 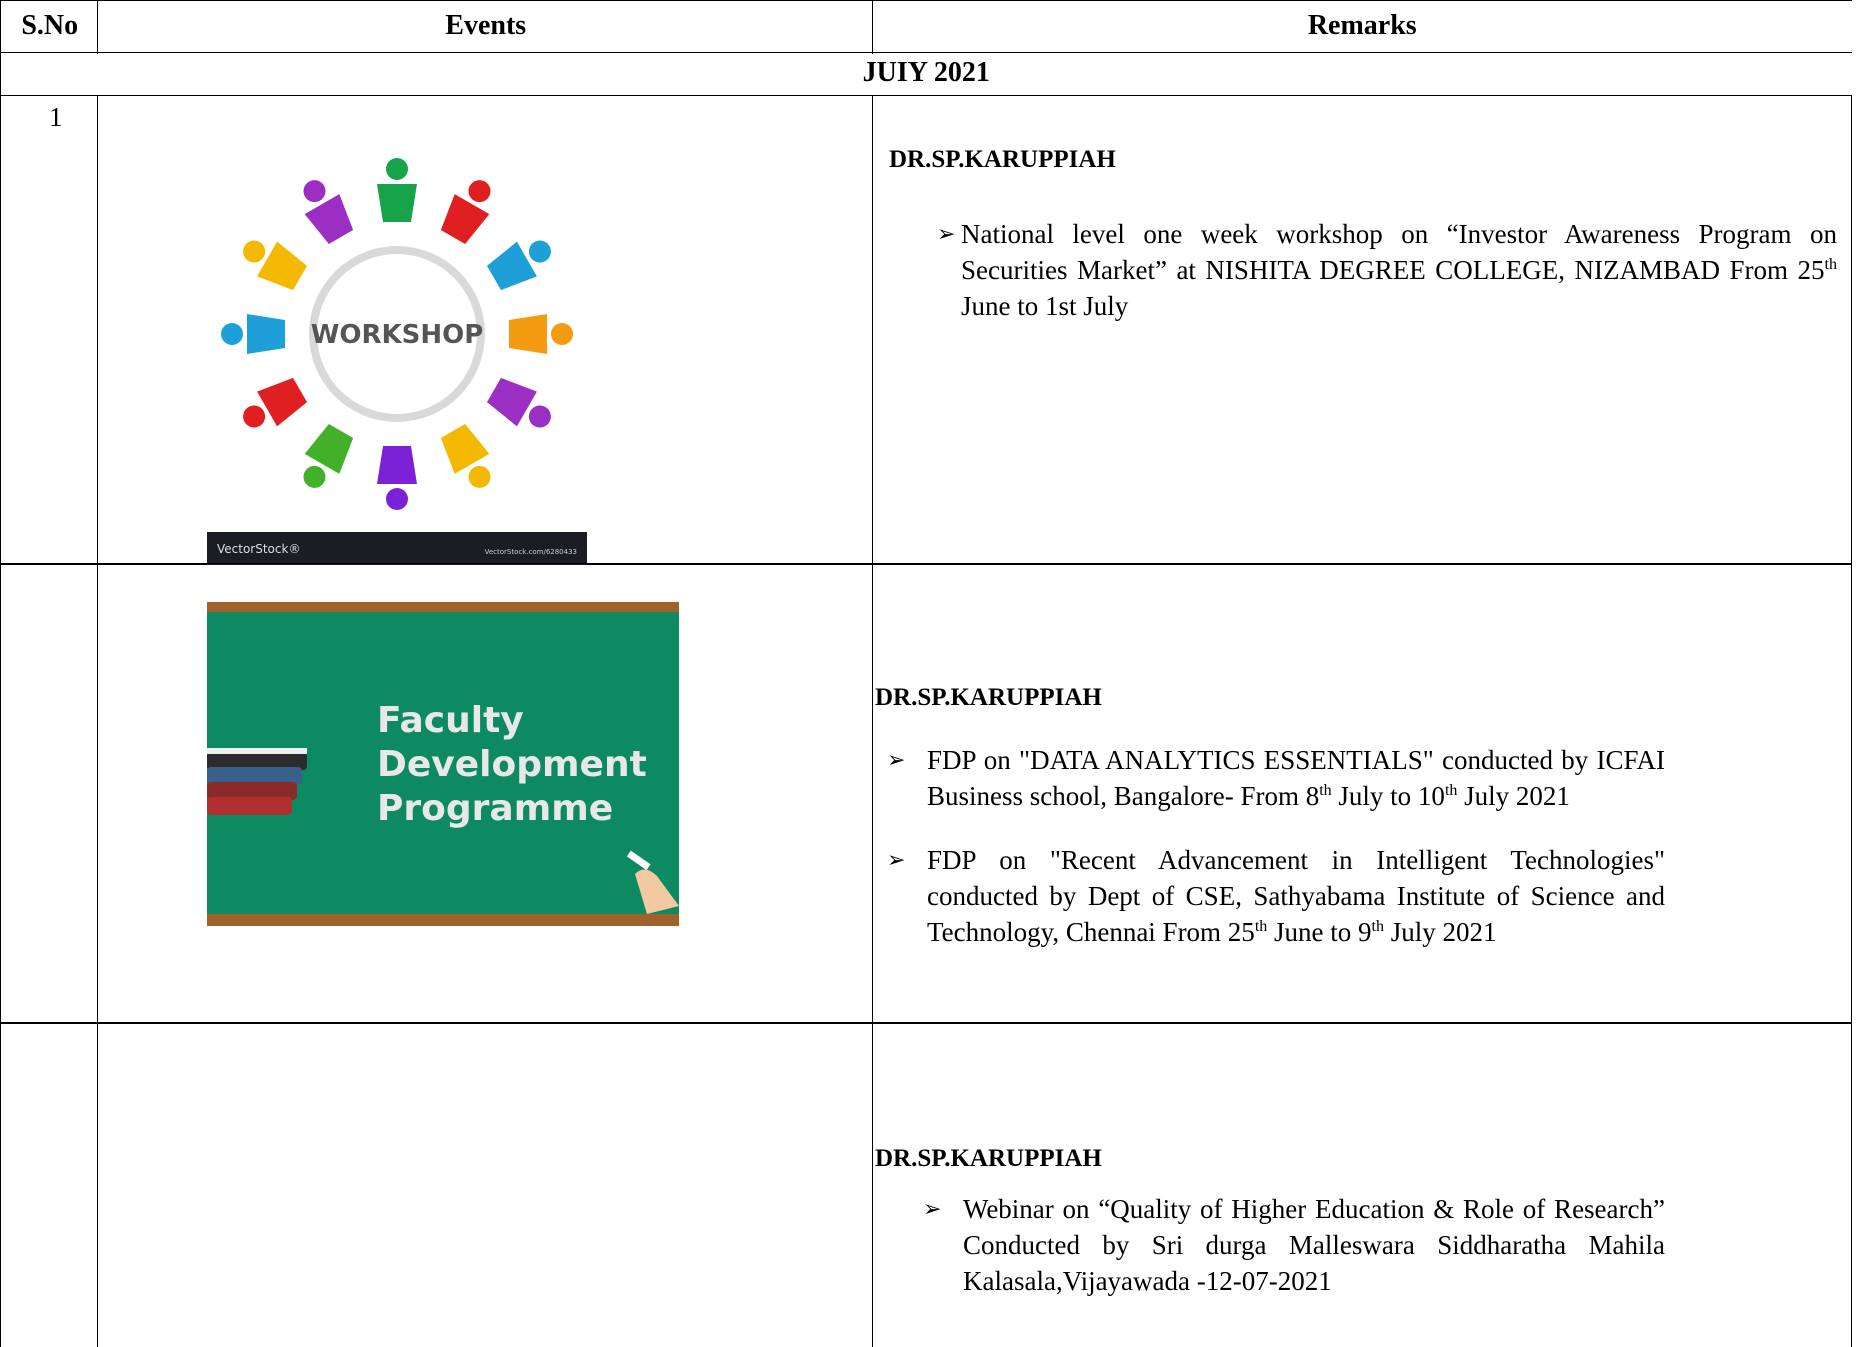 I want to click on month-cell: JUIY 2021, so click(x=926, y=74).